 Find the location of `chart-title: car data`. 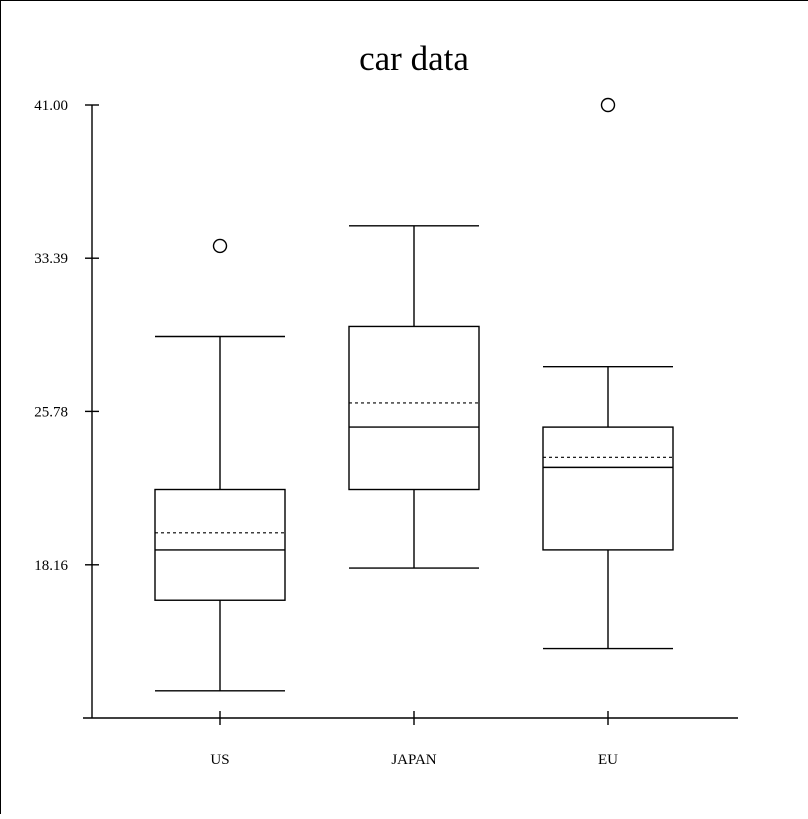

chart-title: car data is located at coordinates (414, 58).